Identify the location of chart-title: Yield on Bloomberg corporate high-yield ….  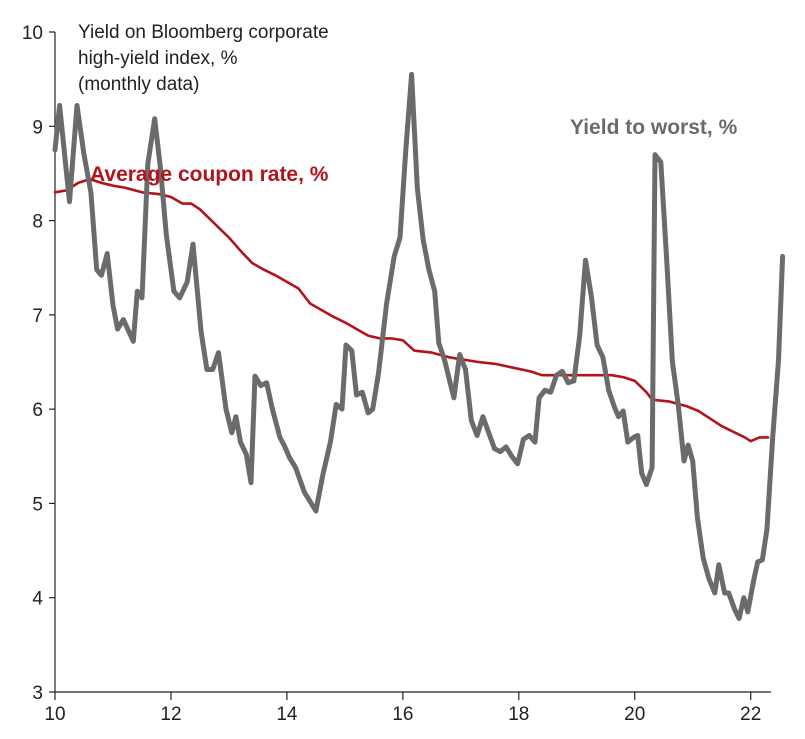
(203, 58).